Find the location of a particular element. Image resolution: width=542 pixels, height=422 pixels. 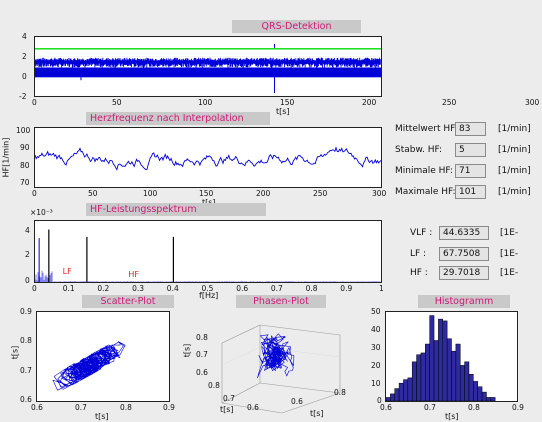

qrs-title: QRS-Detektion is located at coordinates (296, 26).